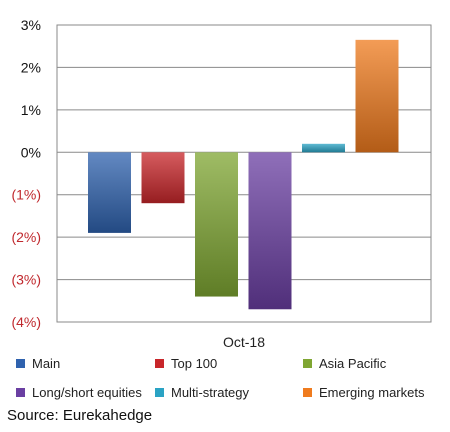 The width and height of the screenshot is (450, 432). I want to click on legend-item: Long/short equities, so click(79, 392).